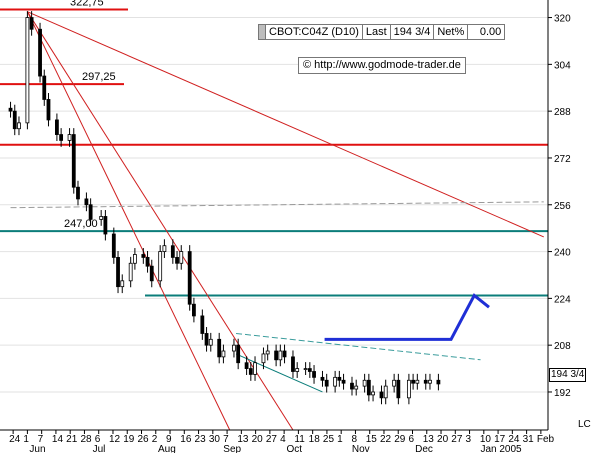  I want to click on x-tick-label: 22, so click(386, 439).